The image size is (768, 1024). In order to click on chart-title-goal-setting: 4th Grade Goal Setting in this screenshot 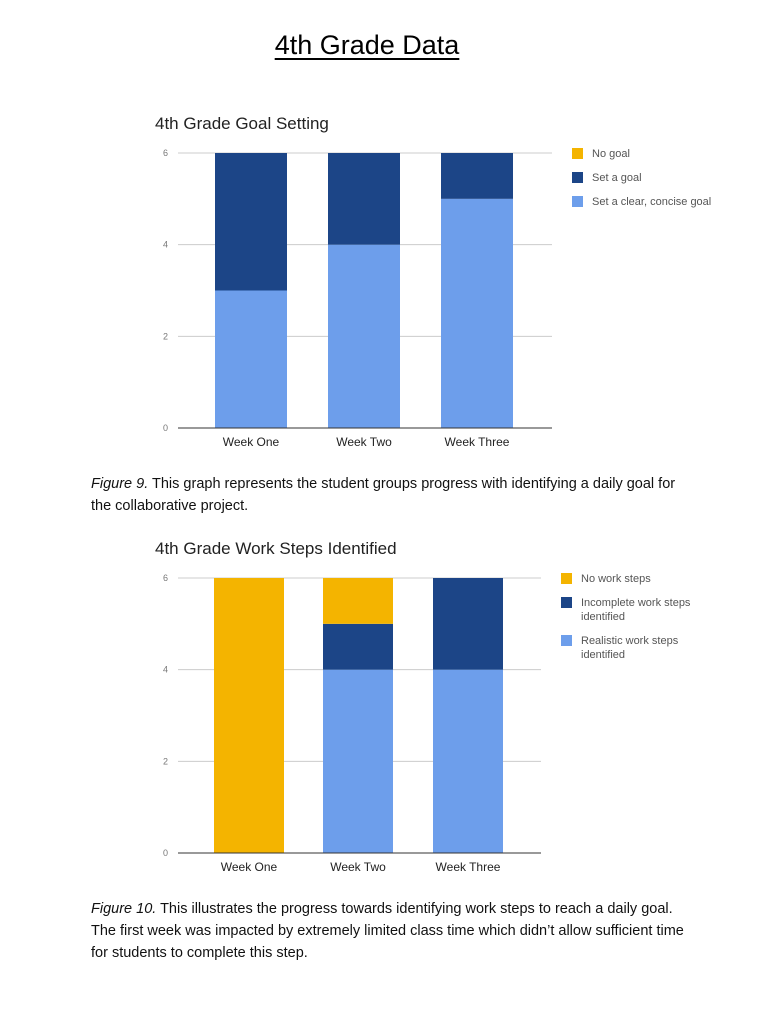, I will do `click(242, 123)`.